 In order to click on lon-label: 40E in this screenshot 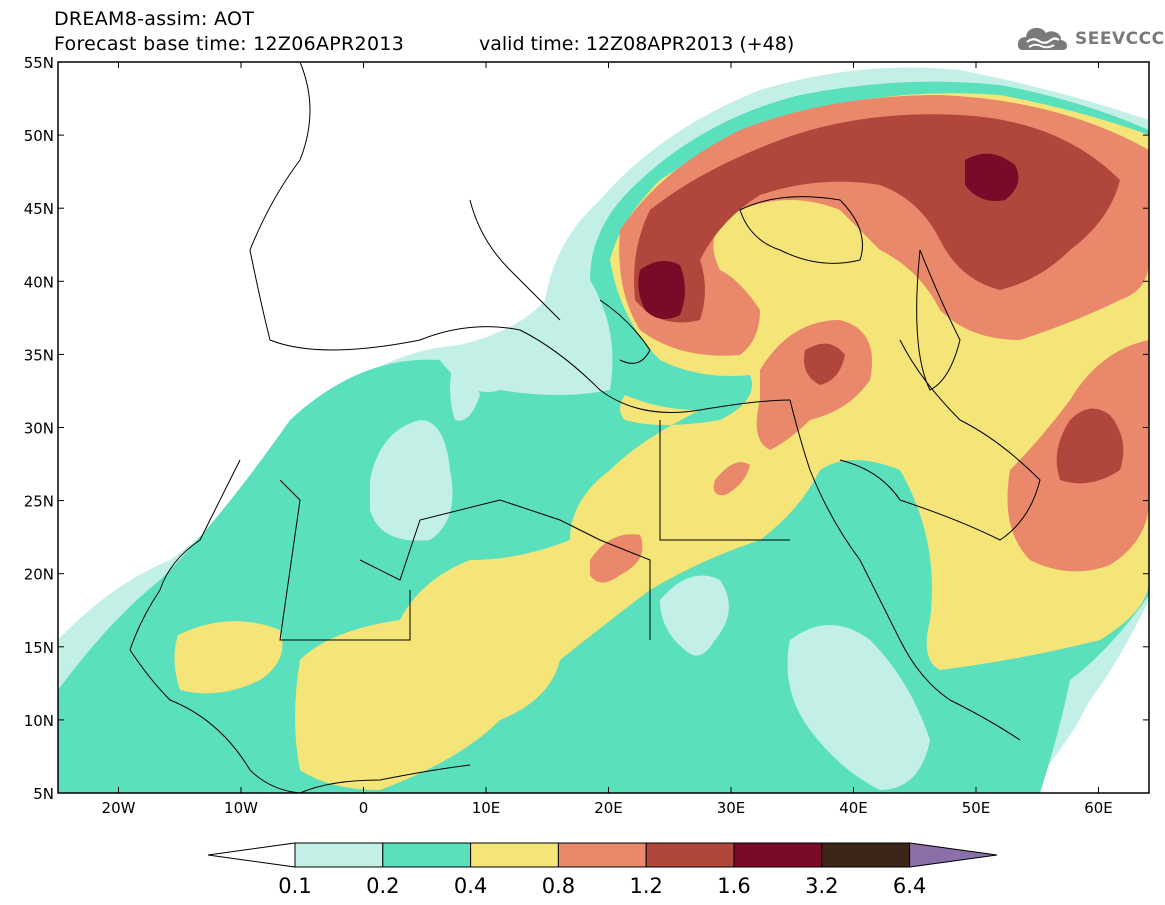, I will do `click(853, 808)`.